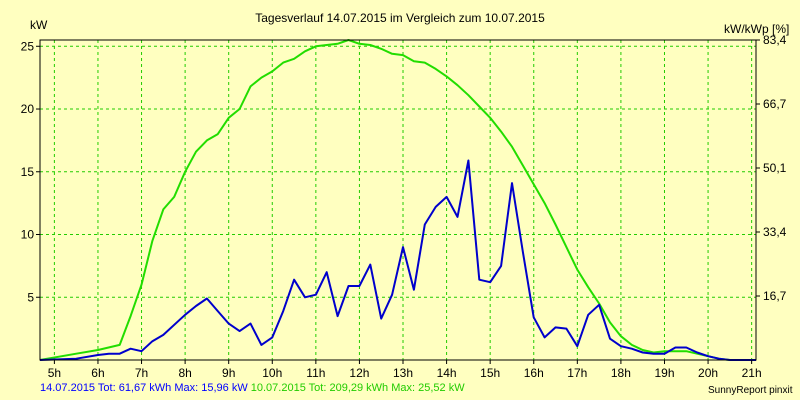 The width and height of the screenshot is (800, 400). What do you see at coordinates (664, 373) in the screenshot?
I see `x-tick-label: 19h` at bounding box center [664, 373].